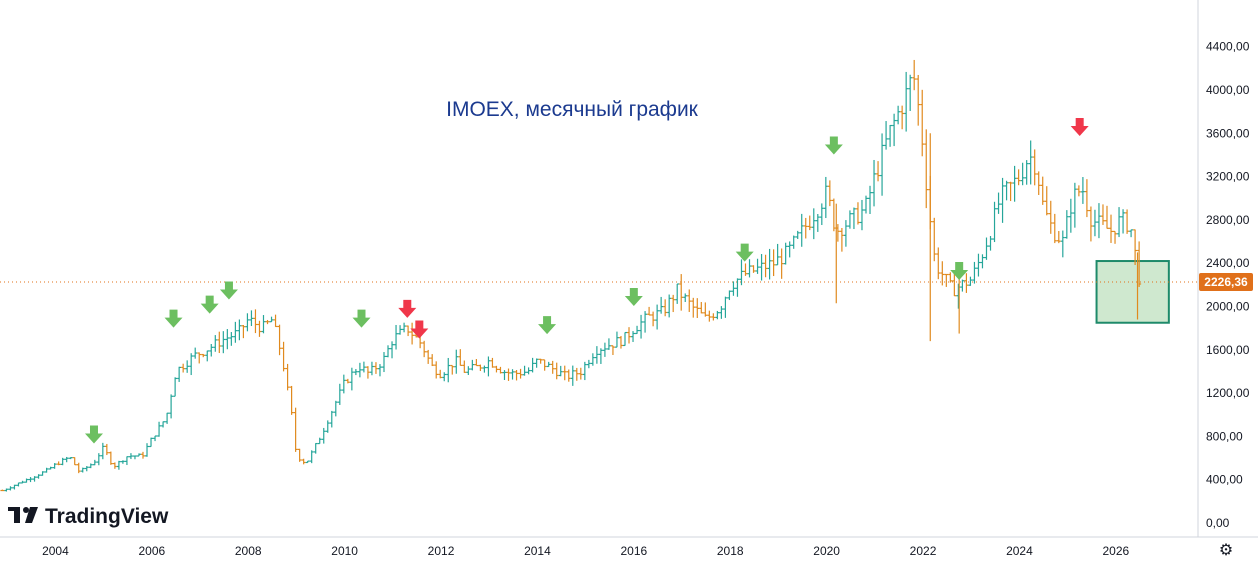  Describe the element at coordinates (1115, 551) in the screenshot. I see `x-tick-label: 2026` at that location.